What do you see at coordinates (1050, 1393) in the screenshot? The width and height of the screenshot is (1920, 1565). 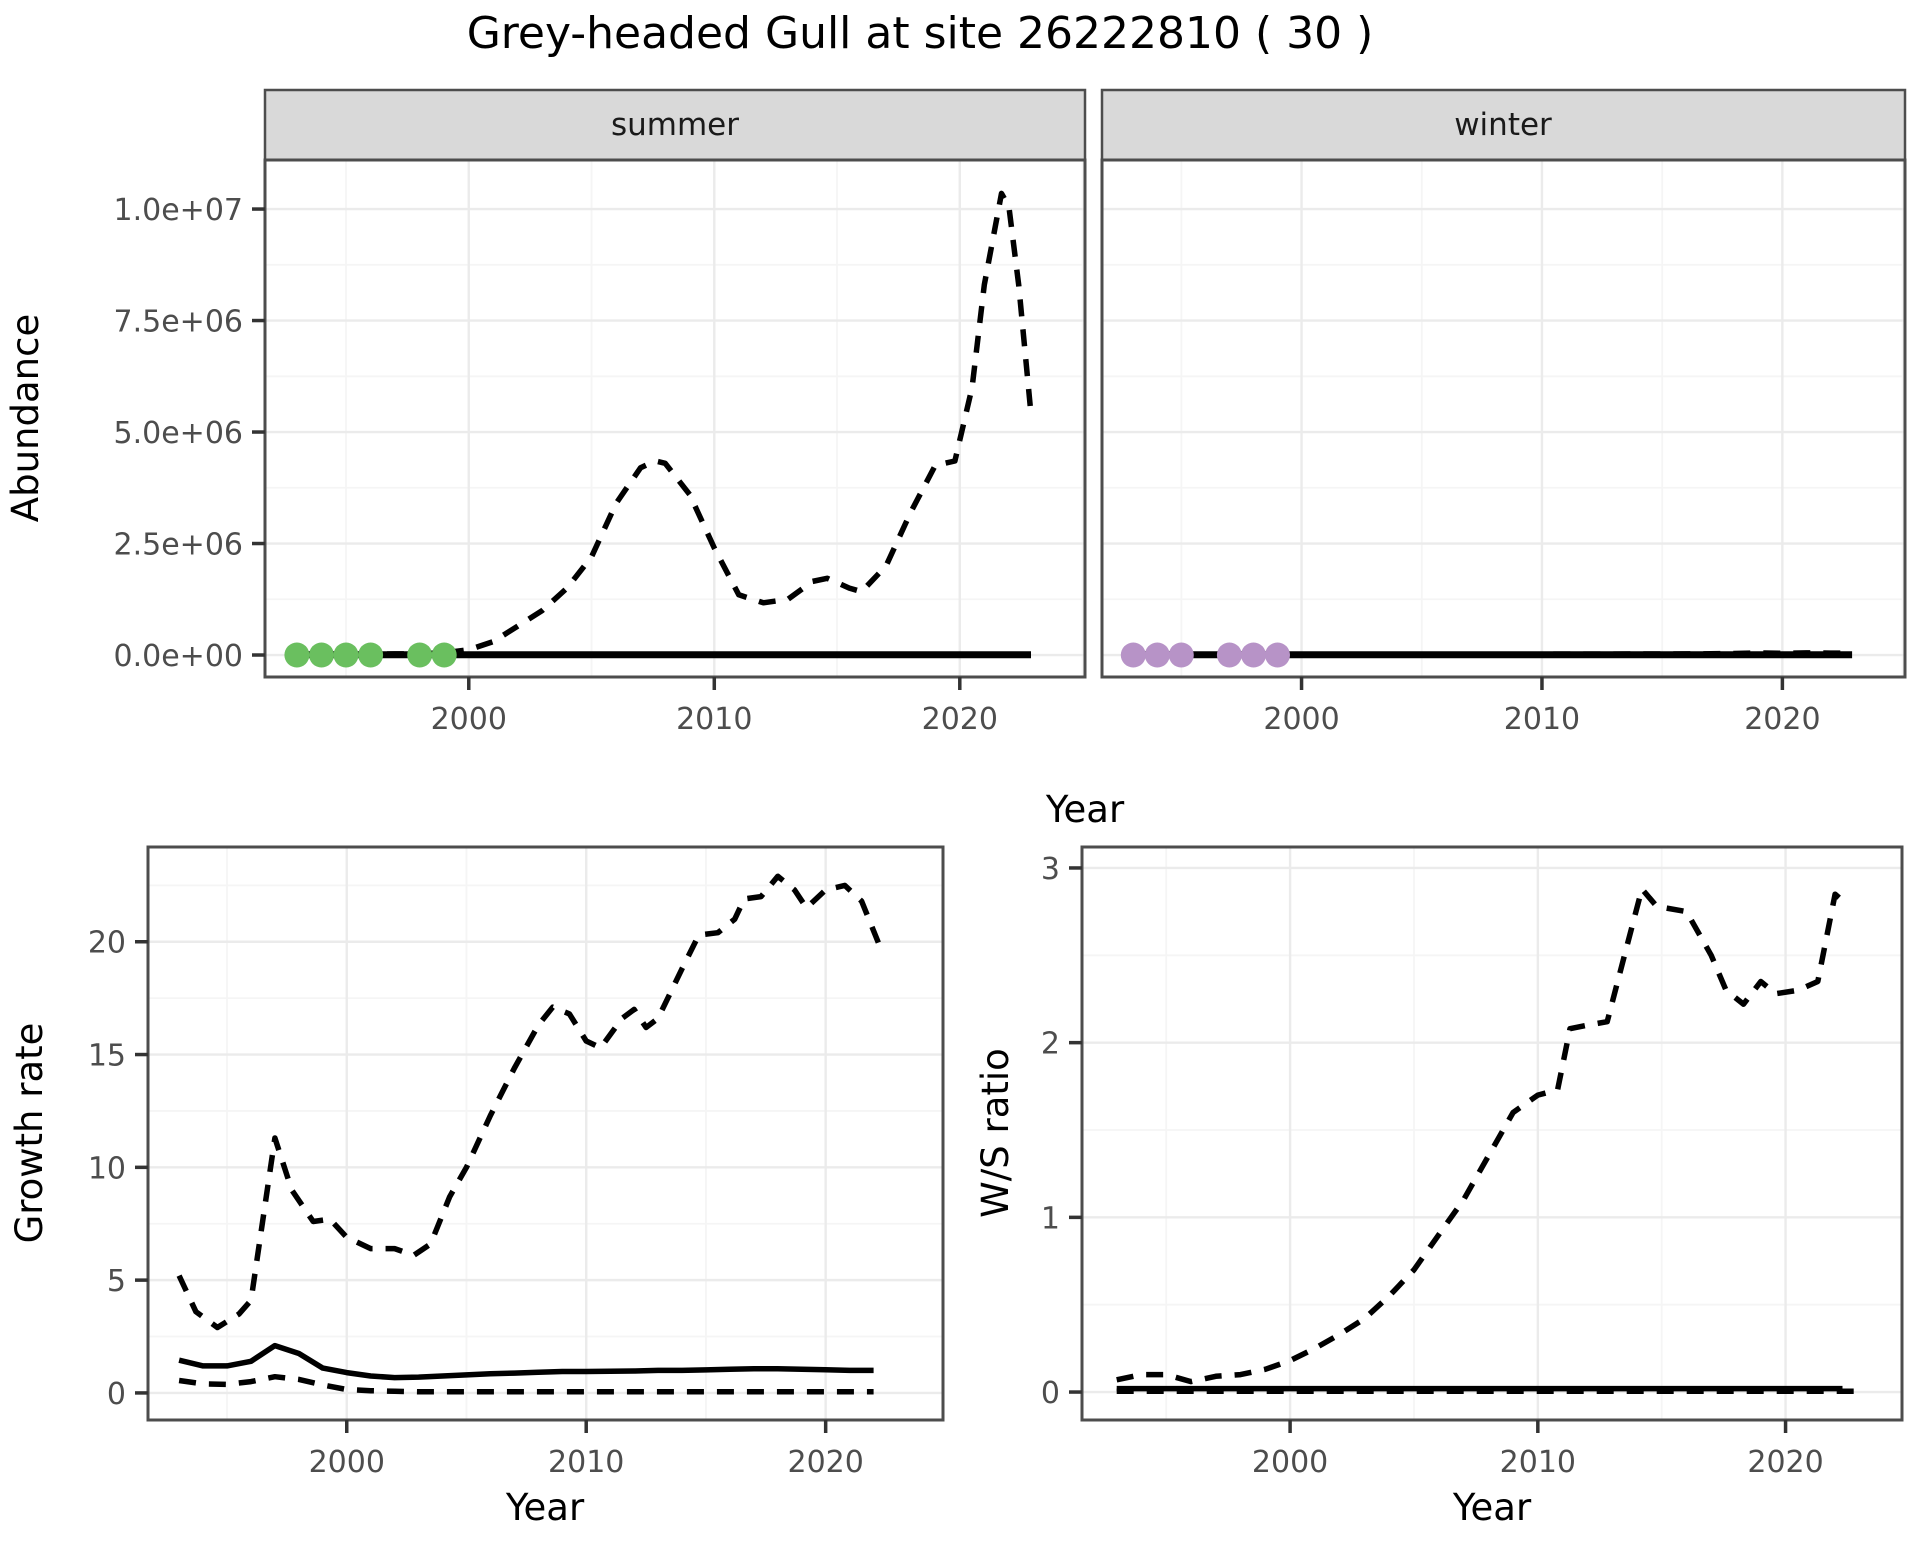 I see `ws-y-tick-label: 0` at bounding box center [1050, 1393].